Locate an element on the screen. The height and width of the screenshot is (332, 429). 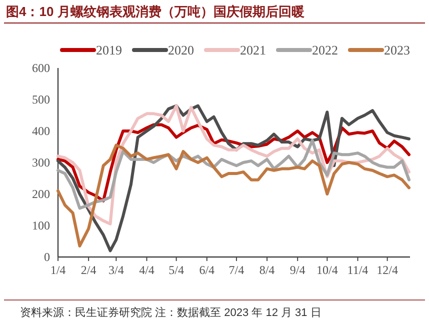
x-tick-label: 10/4 is located at coordinates (327, 270).